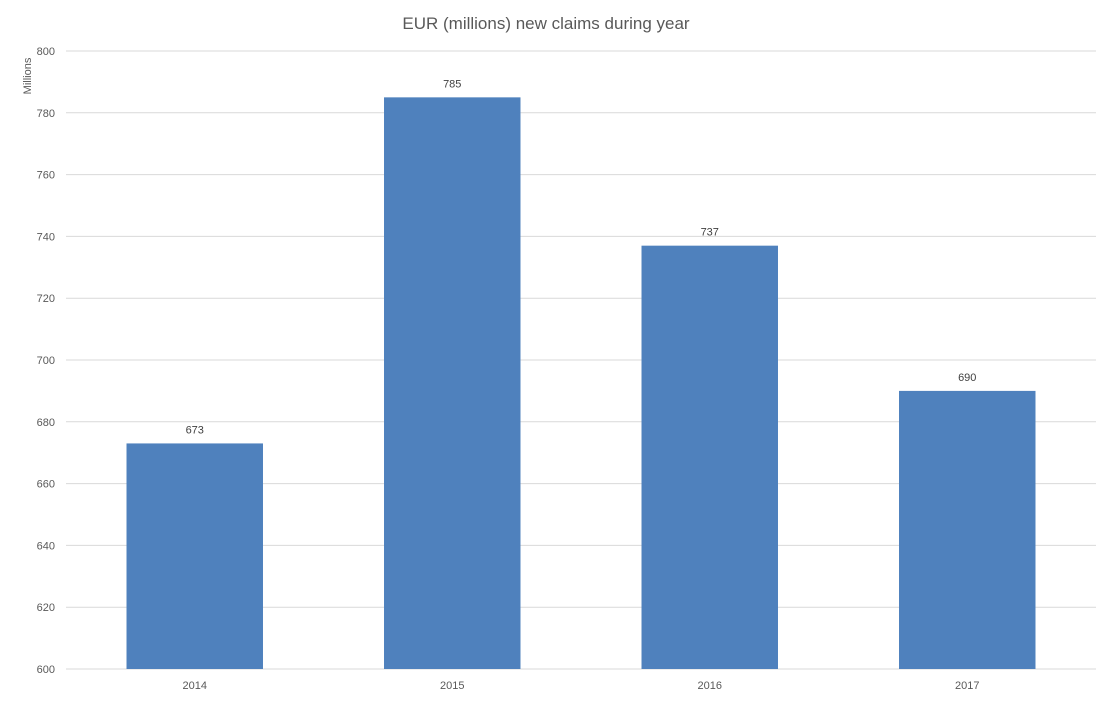 This screenshot has width=1110, height=705. What do you see at coordinates (46, 423) in the screenshot?
I see `y-tick-label: 680` at bounding box center [46, 423].